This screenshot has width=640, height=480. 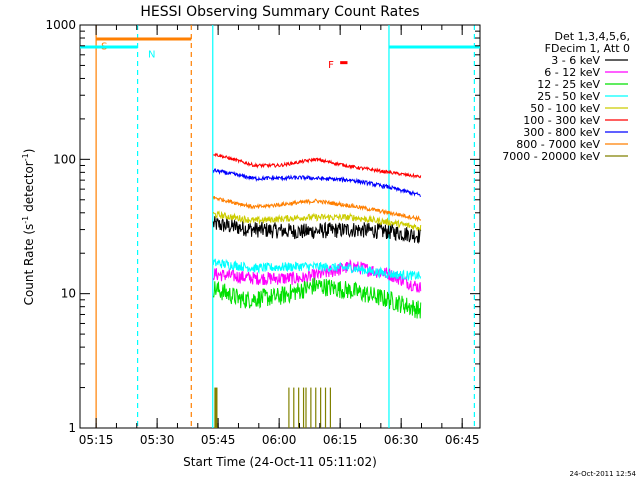 I want to click on x-tick-label: 06:30, so click(x=401, y=440).